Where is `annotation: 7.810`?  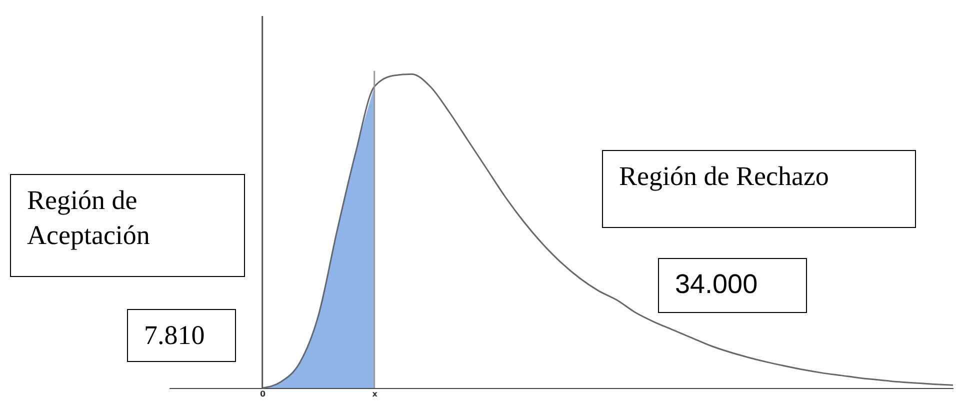 annotation: 7.810 is located at coordinates (181, 335).